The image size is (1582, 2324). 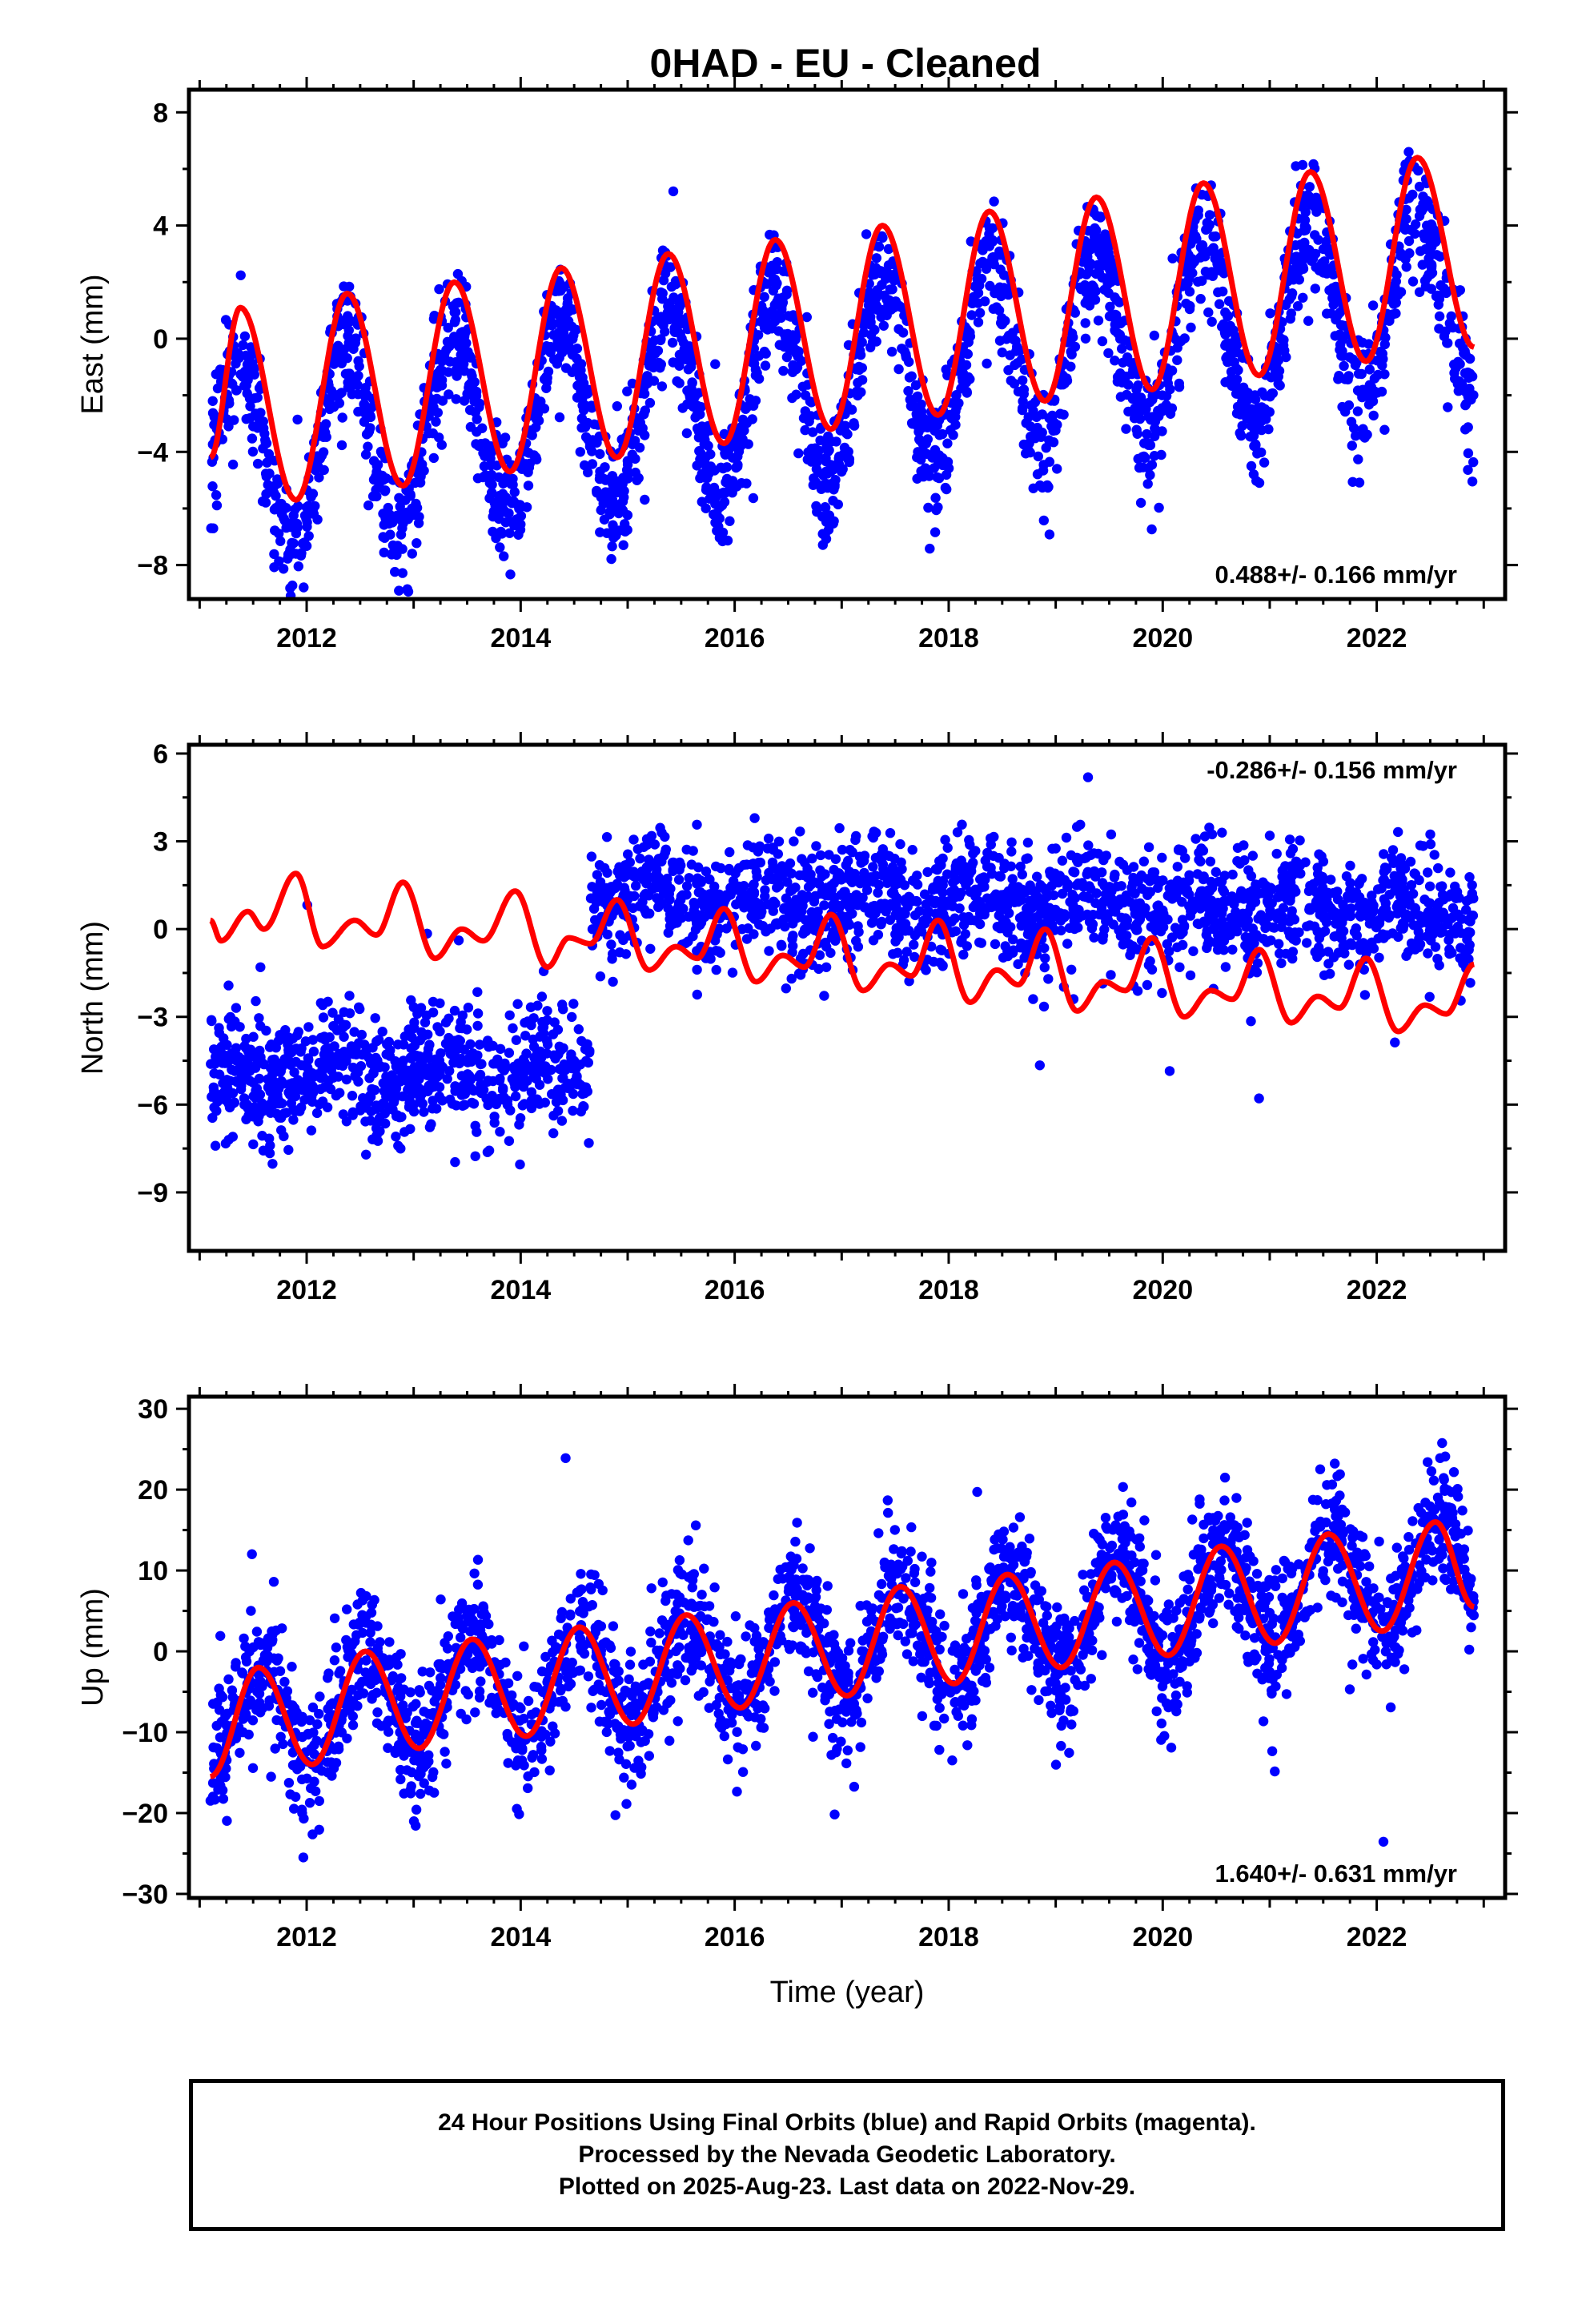 I want to click on y-tick-label: 8, so click(x=161, y=113).